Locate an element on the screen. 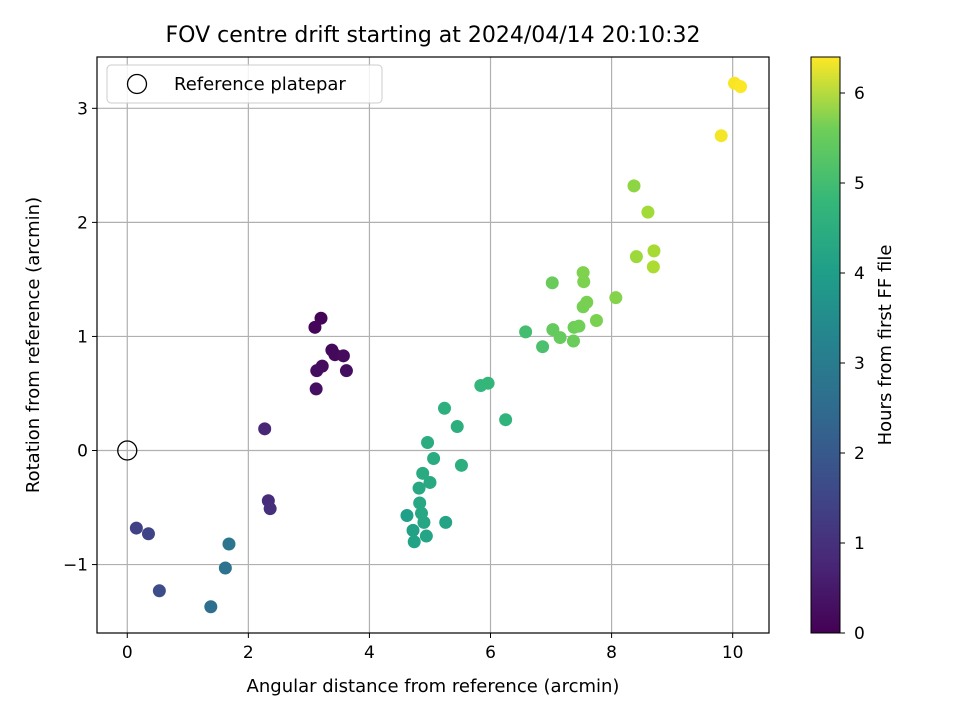 This screenshot has width=960, height=720. x-tick-label: 2 is located at coordinates (248, 653).